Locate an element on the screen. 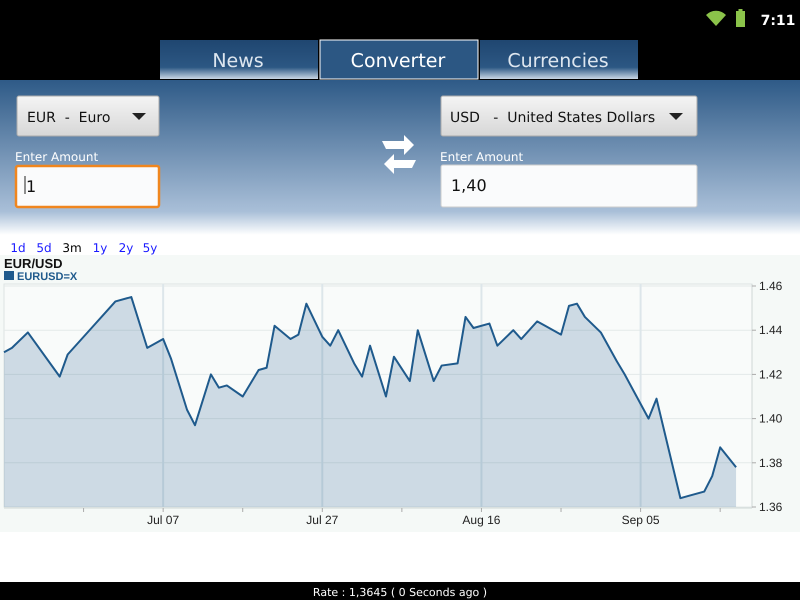  x-tick-label: Jul 07 is located at coordinates (163, 520).